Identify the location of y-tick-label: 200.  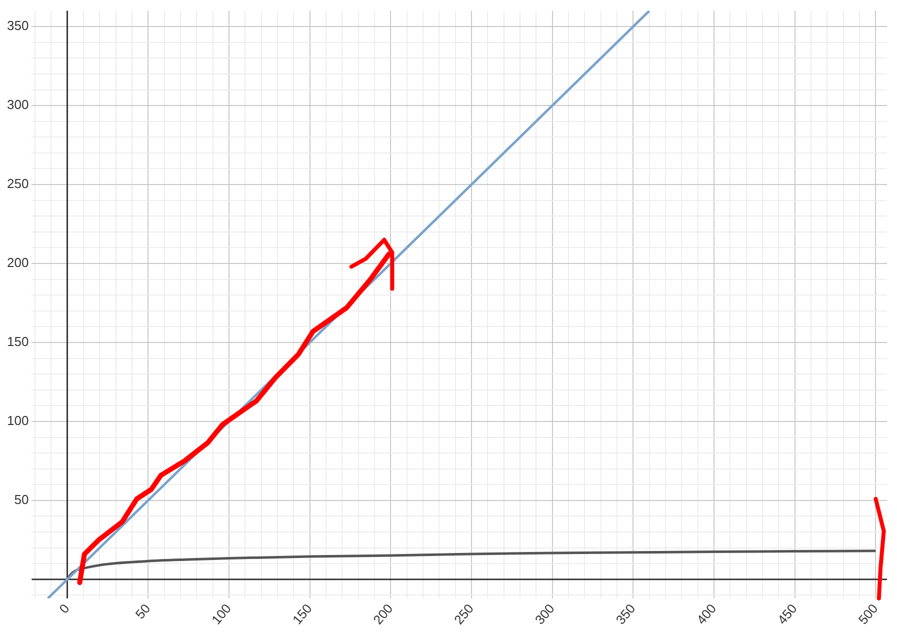
(17, 262).